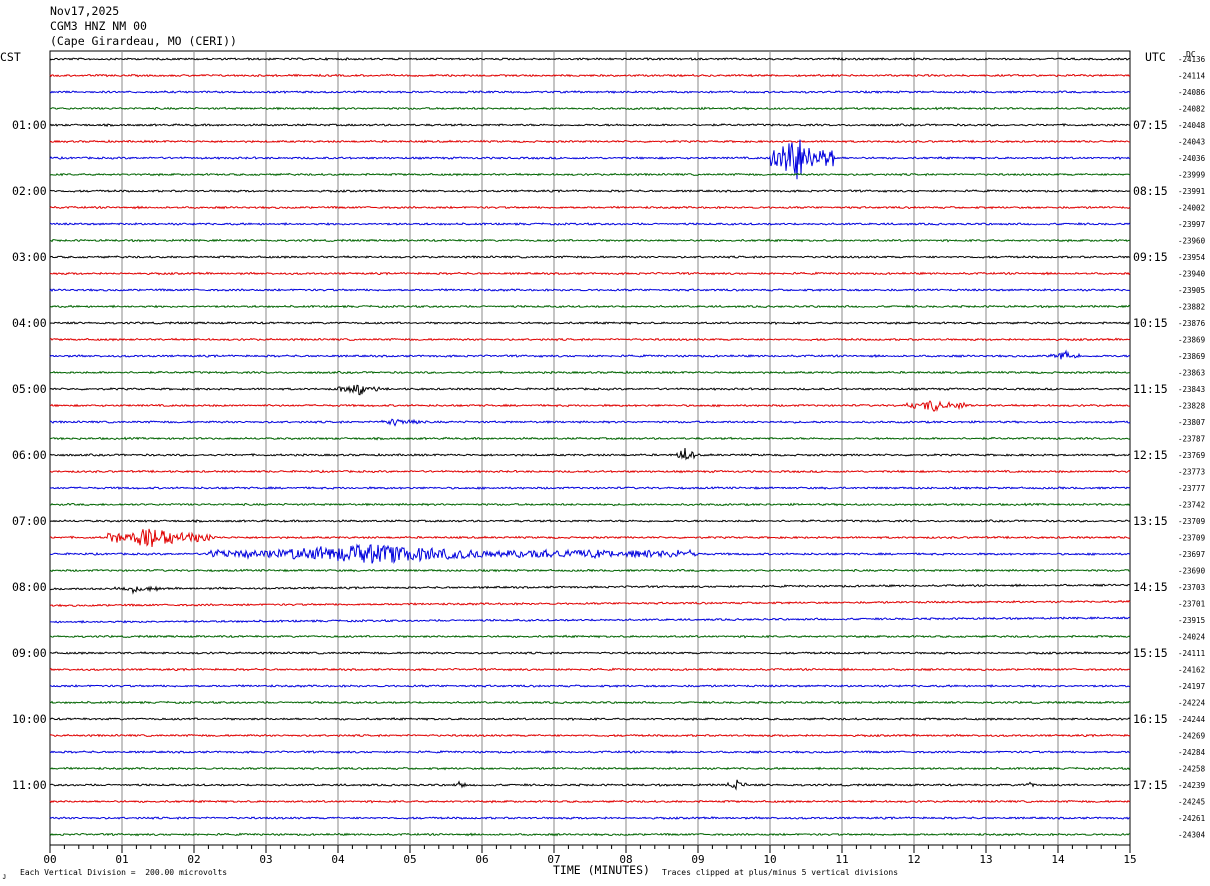 The image size is (1210, 886). Describe the element at coordinates (601, 870) in the screenshot. I see `x-axis-title: TIME (MINUTES)` at that location.